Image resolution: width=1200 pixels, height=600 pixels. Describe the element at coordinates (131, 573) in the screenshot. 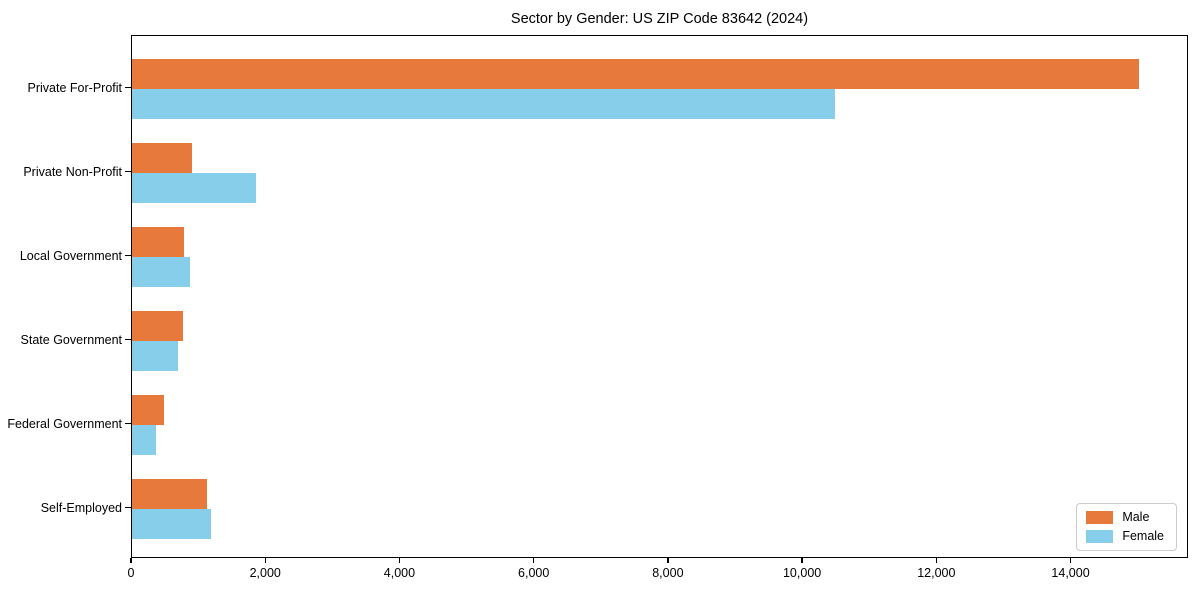

I see `x-axis-label: 0` at that location.